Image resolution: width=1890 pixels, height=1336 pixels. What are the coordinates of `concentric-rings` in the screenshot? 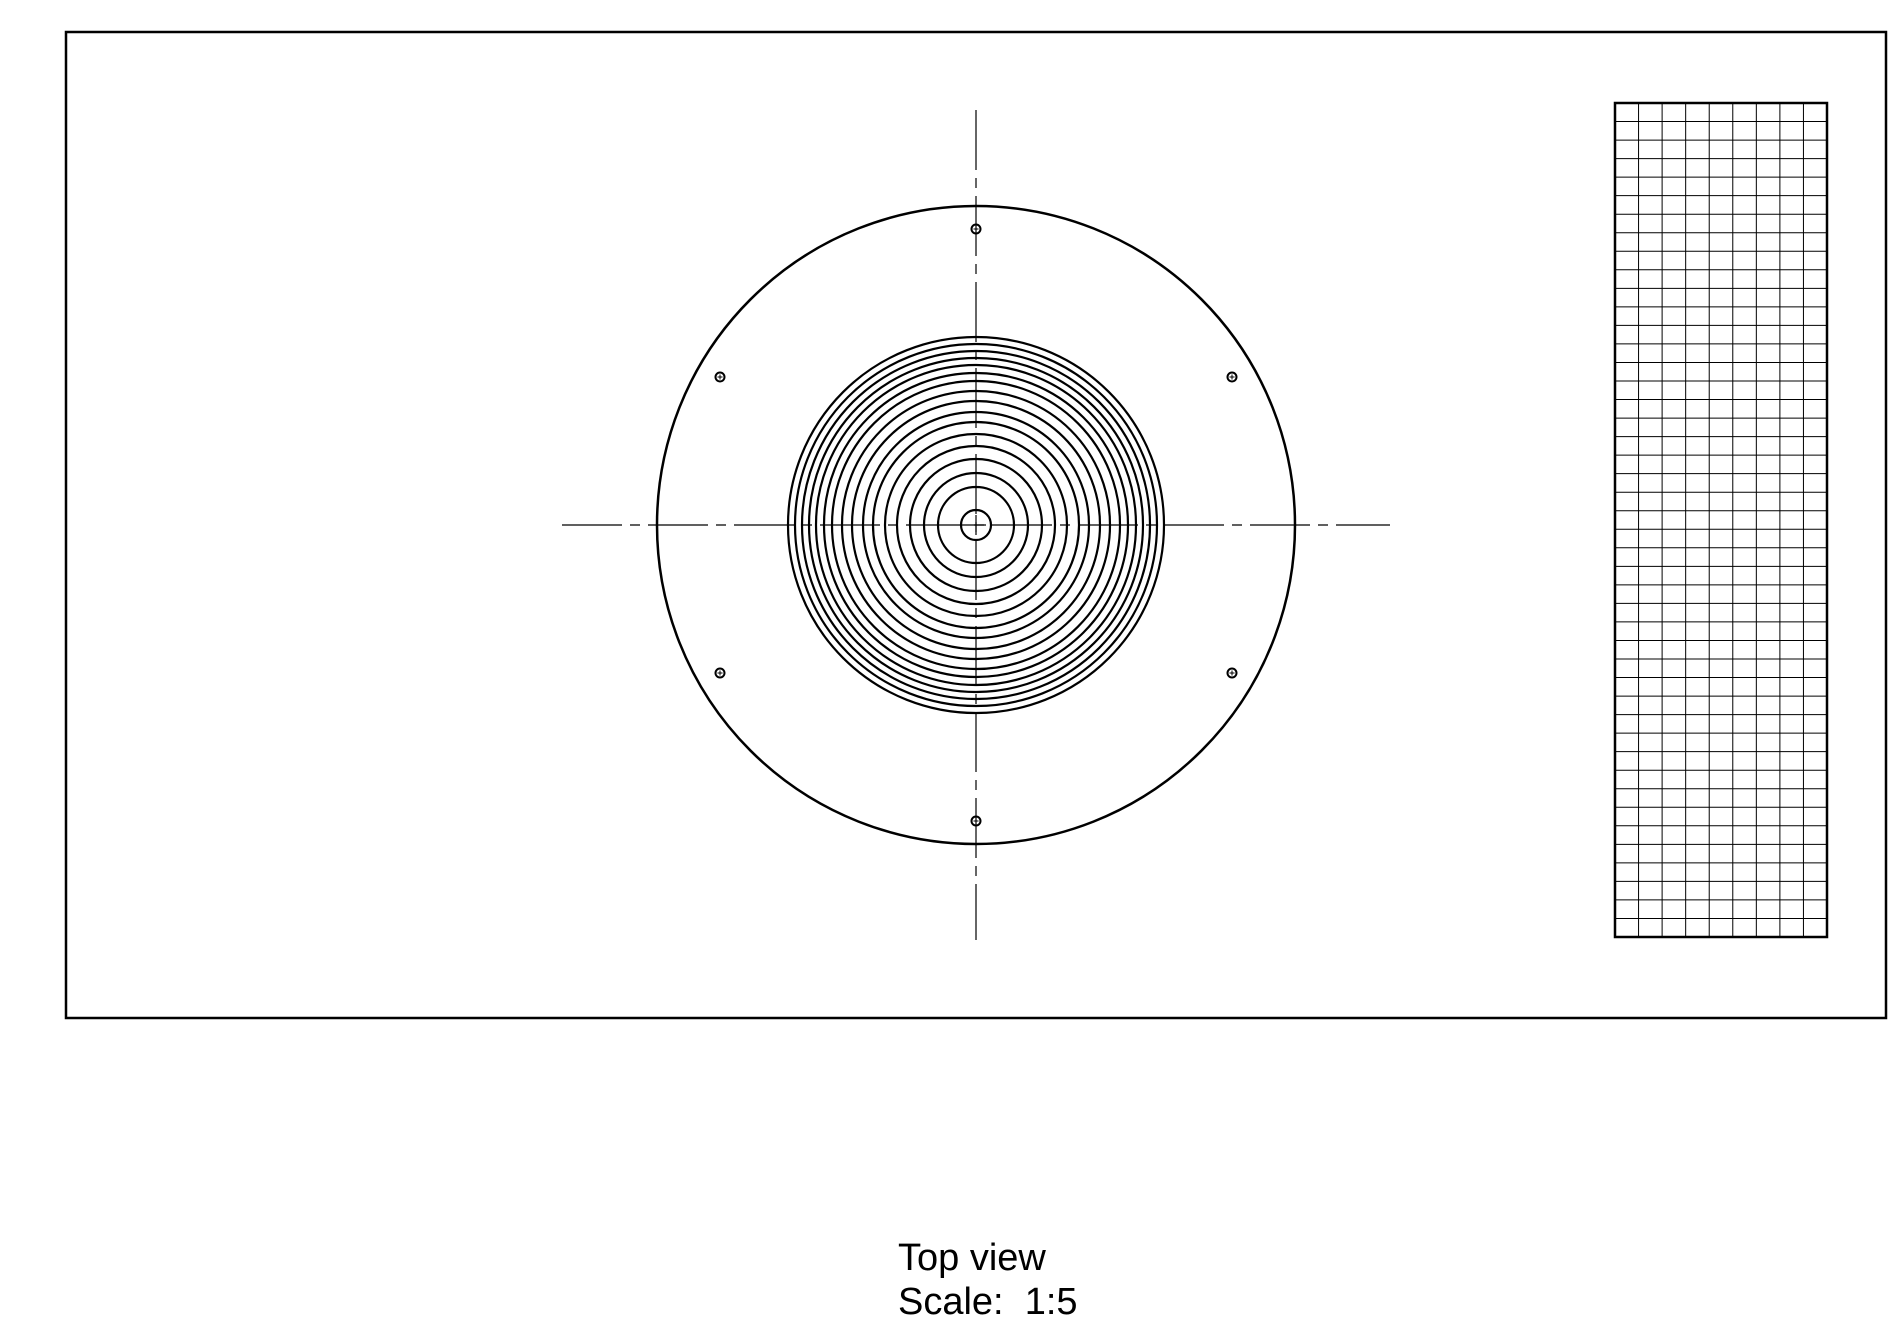 It's located at (976, 525).